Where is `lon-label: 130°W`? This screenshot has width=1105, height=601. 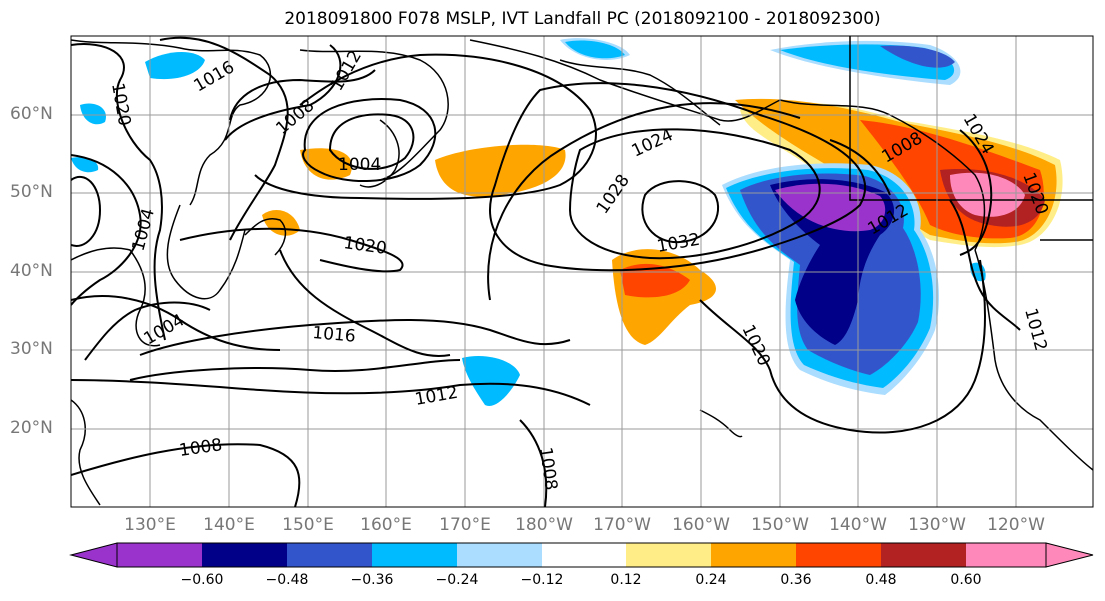 lon-label: 130°W is located at coordinates (937, 525).